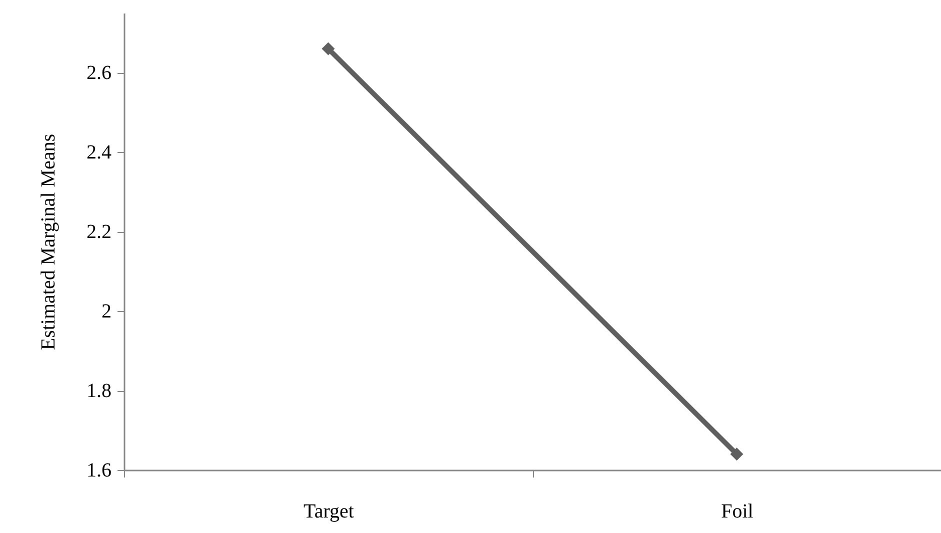  I want to click on y-tick-label: 2.4, so click(99, 153).